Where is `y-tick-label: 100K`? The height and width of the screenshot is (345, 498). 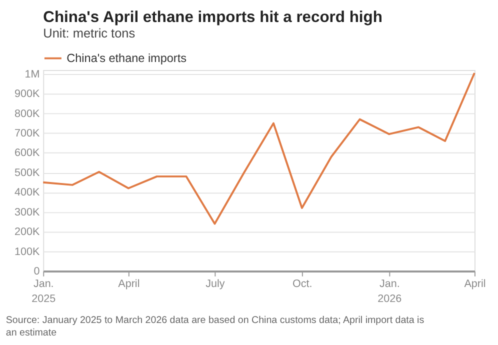 y-tick-label: 100K is located at coordinates (27, 252).